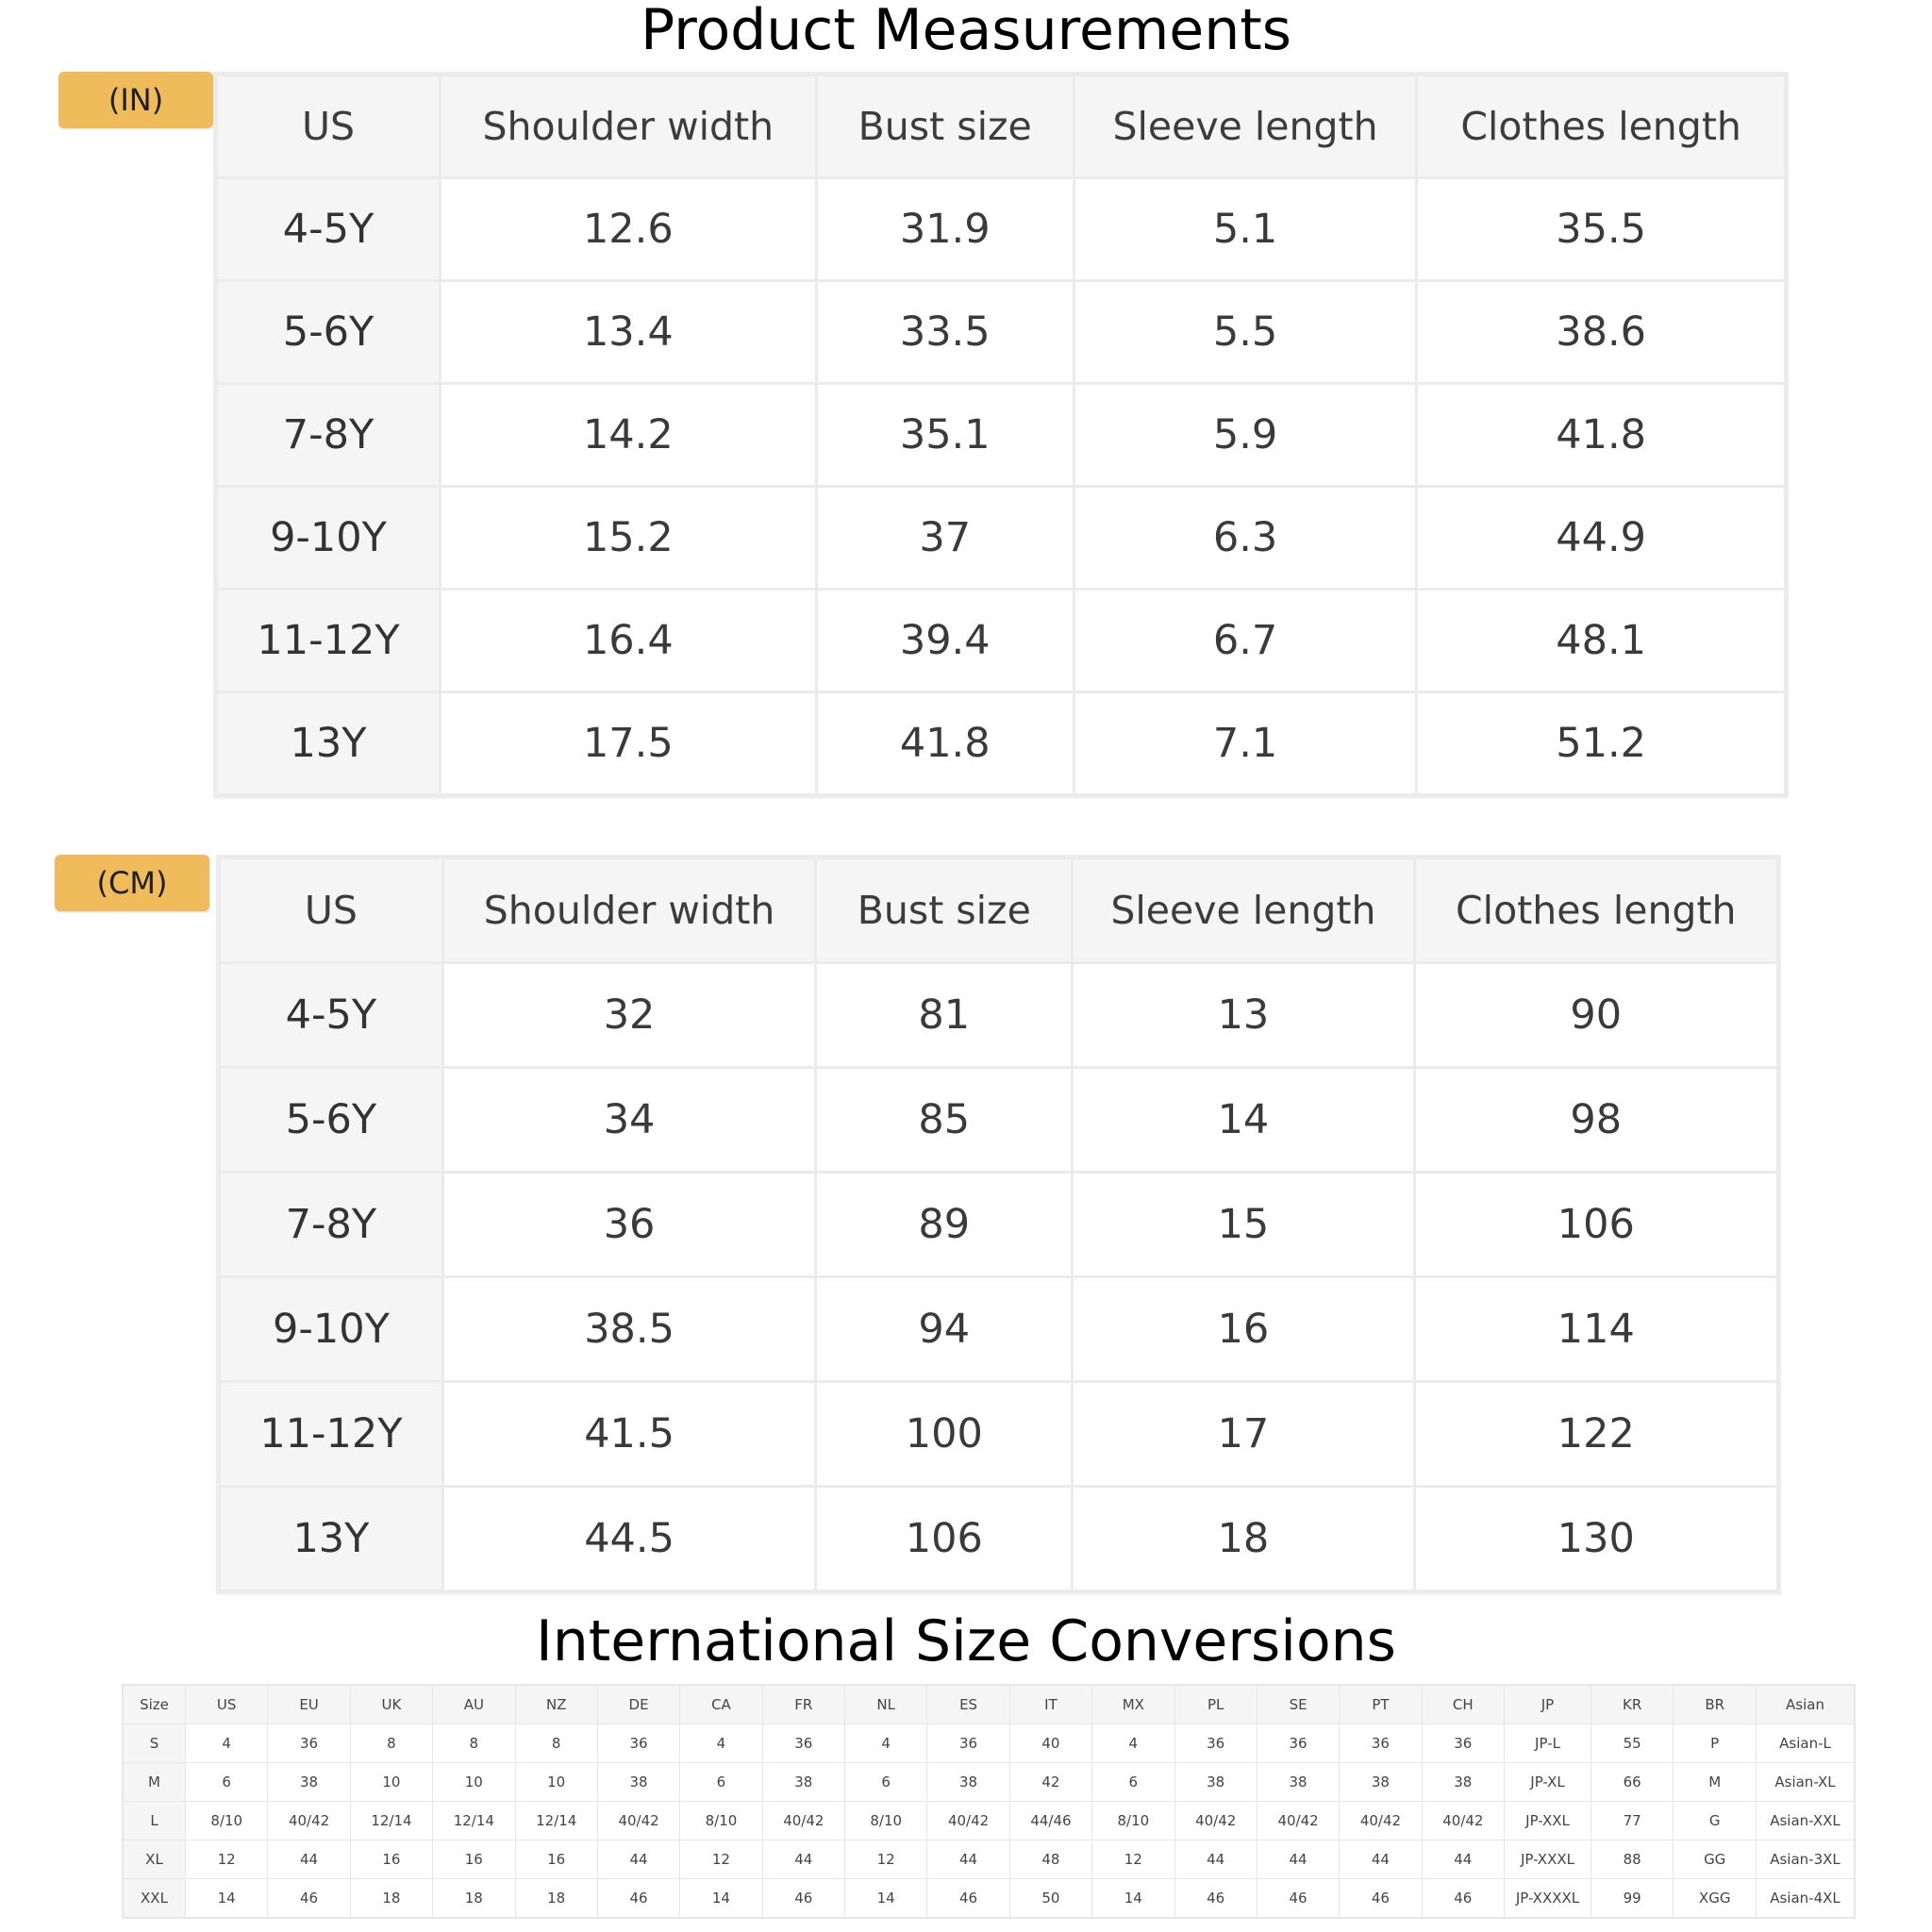 The image size is (1932, 1932). I want to click on inch-table-row: 5-6Y 13.4 33.5 5.5 38.6, so click(1001, 332).